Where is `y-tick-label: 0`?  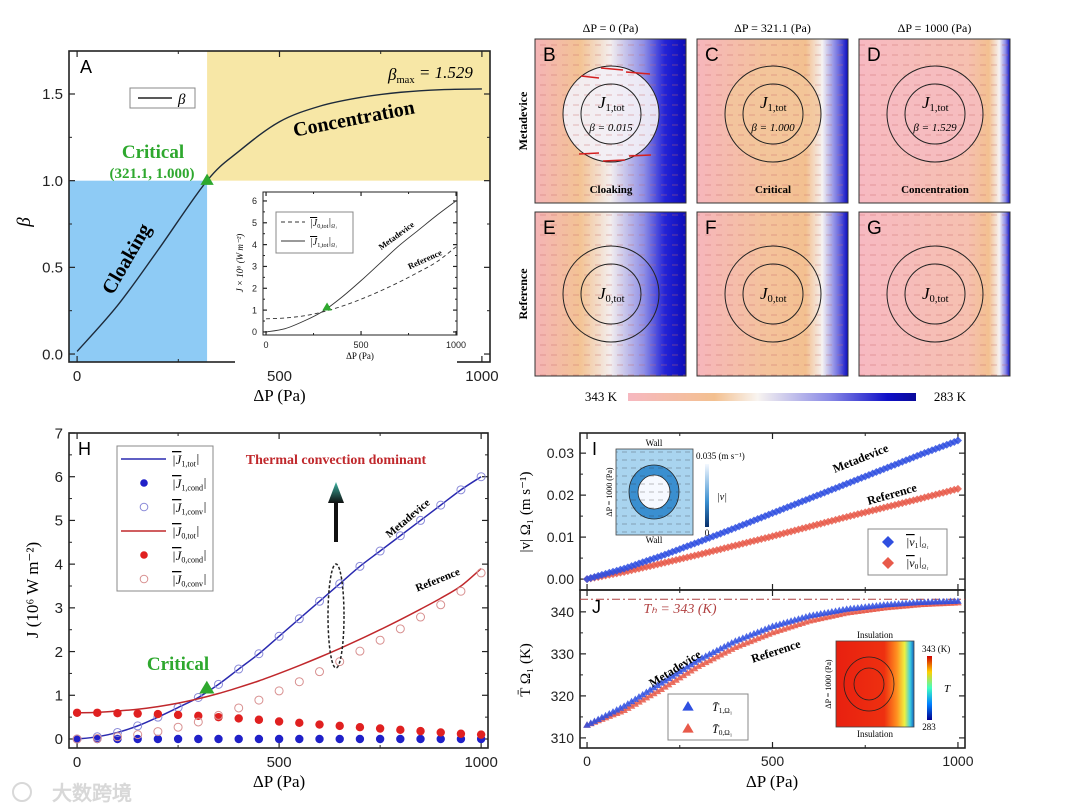 y-tick-label: 0 is located at coordinates (59, 739).